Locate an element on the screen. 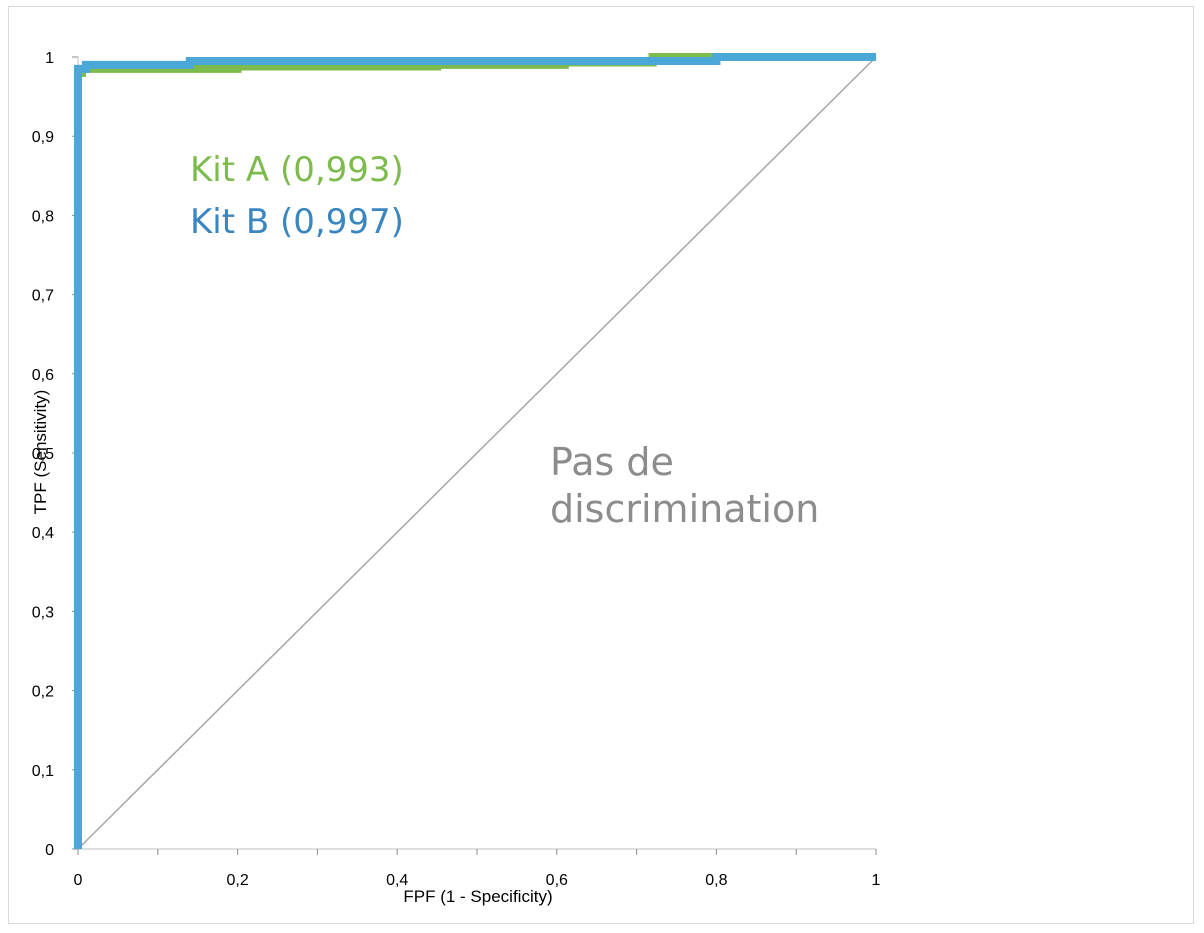 The height and width of the screenshot is (933, 1204). x-tick-label: 0,8 is located at coordinates (716, 880).